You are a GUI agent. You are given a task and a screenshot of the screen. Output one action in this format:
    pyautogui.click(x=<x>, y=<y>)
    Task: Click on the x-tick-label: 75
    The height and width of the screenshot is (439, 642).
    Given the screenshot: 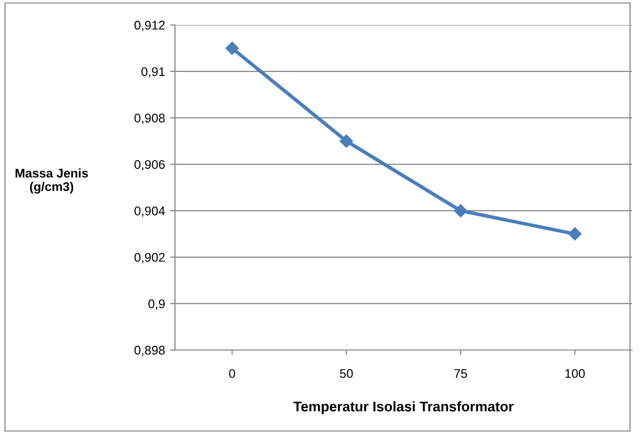 What is the action you would take?
    pyautogui.click(x=461, y=373)
    